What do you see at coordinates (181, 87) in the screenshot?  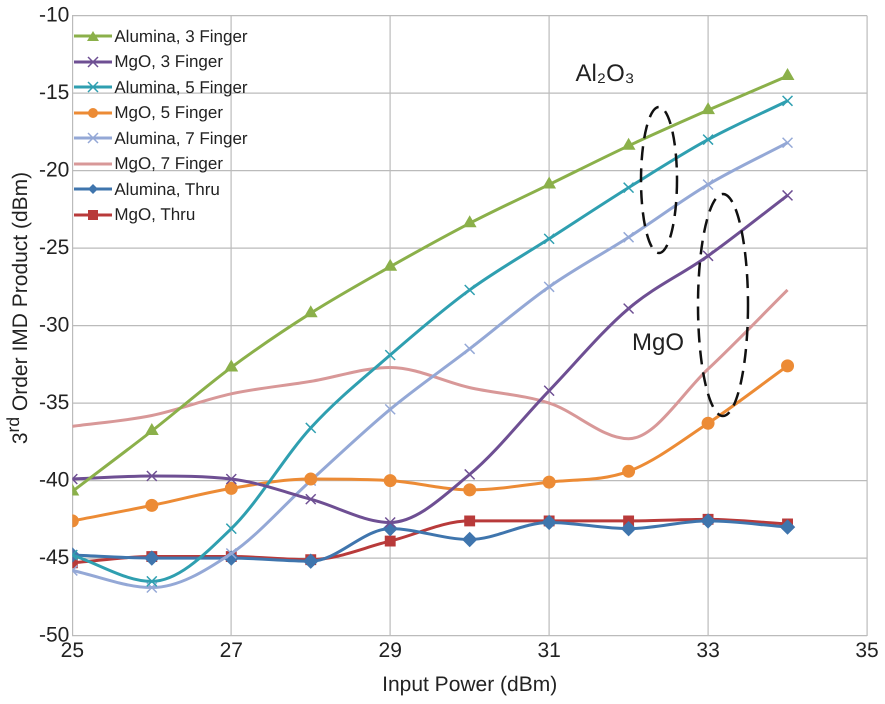 I see `legend-label: Alumina, 5 Finger` at bounding box center [181, 87].